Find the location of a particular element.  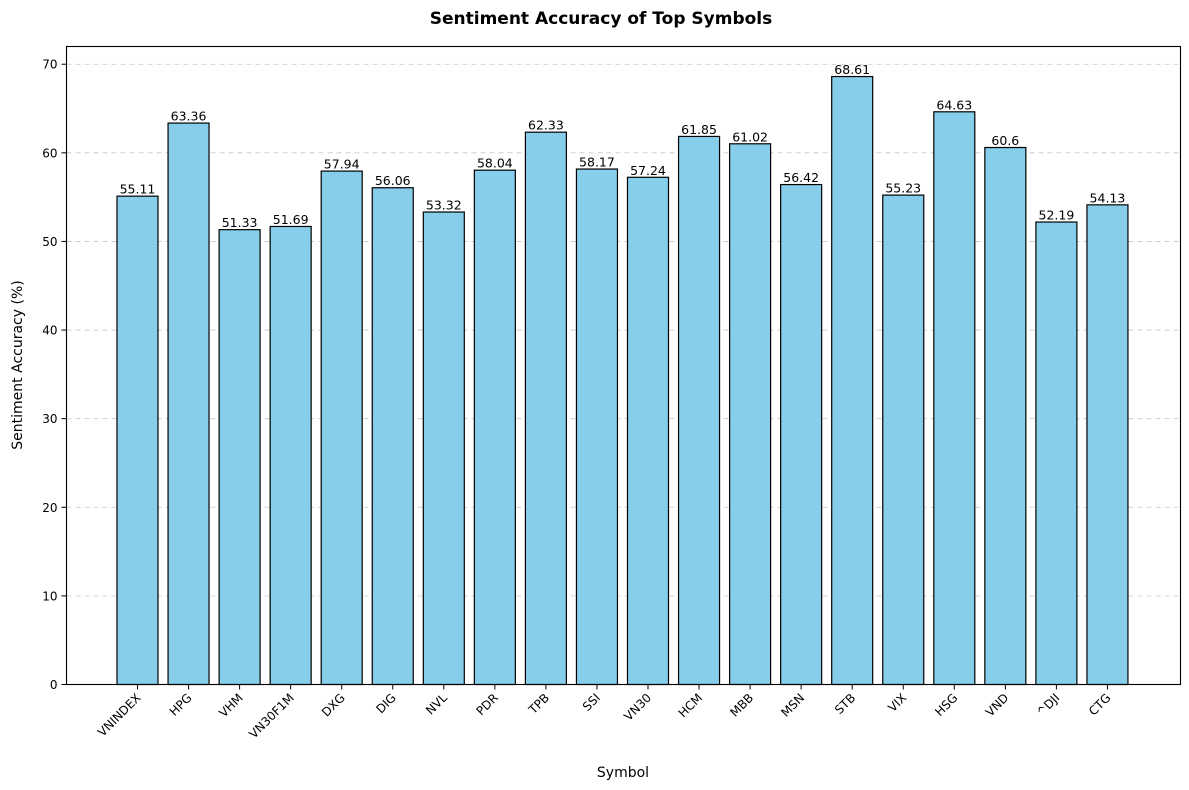

x-tick-label: MSN is located at coordinates (792, 705).